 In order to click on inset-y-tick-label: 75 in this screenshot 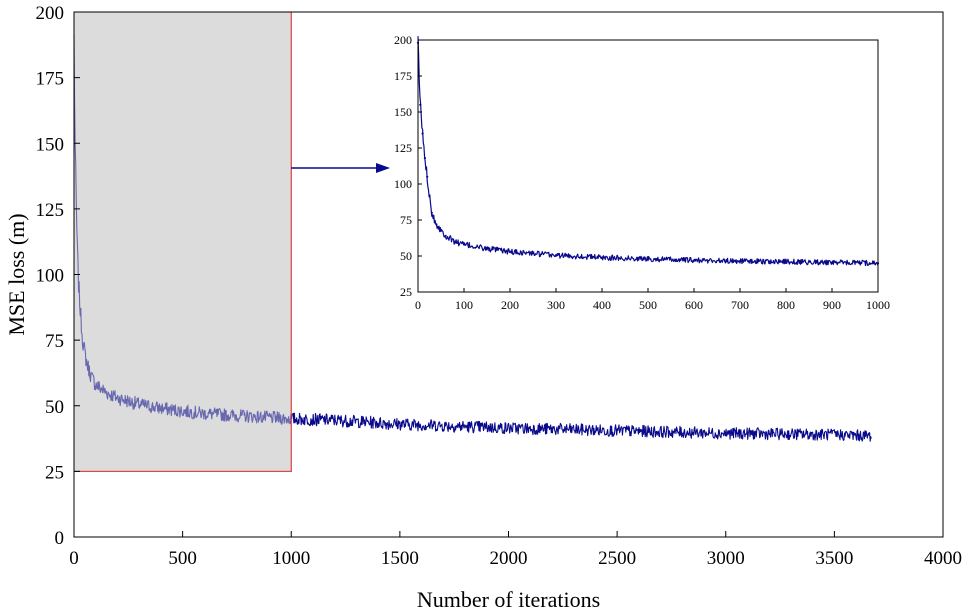, I will do `click(406, 220)`.